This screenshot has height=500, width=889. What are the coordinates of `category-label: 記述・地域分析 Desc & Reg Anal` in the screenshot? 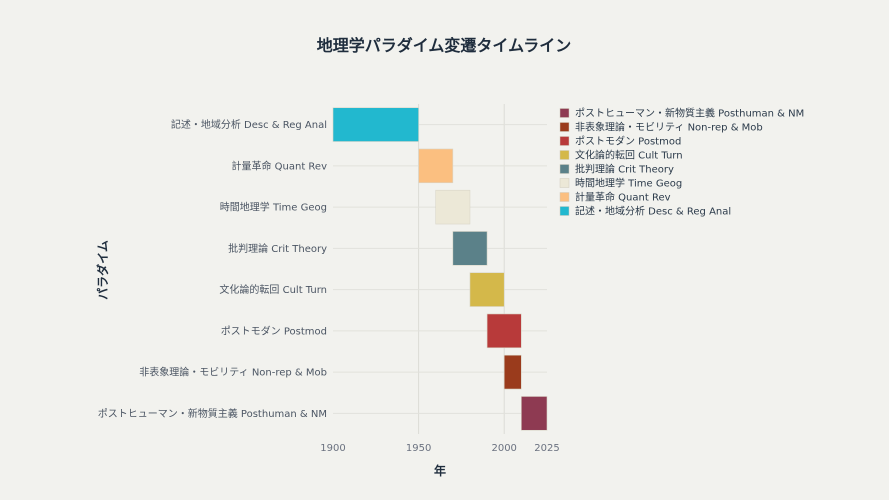 It's located at (249, 124).